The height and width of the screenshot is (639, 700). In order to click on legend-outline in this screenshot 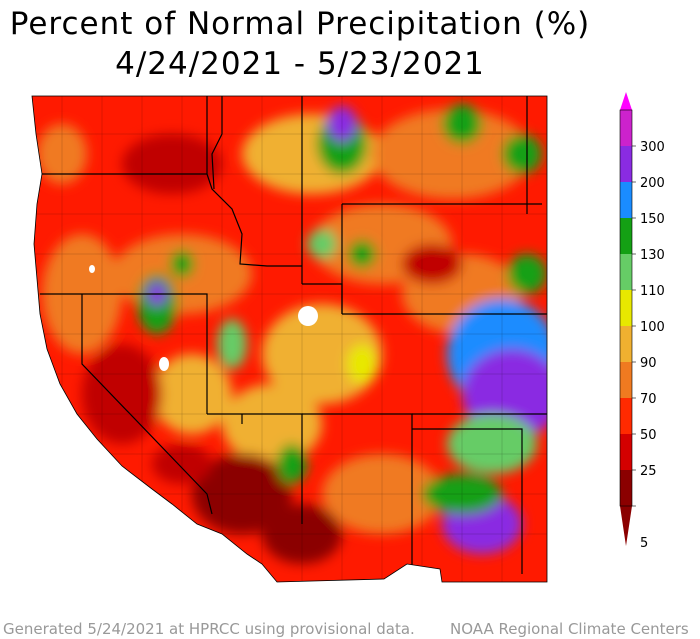, I will do `click(626, 308)`.